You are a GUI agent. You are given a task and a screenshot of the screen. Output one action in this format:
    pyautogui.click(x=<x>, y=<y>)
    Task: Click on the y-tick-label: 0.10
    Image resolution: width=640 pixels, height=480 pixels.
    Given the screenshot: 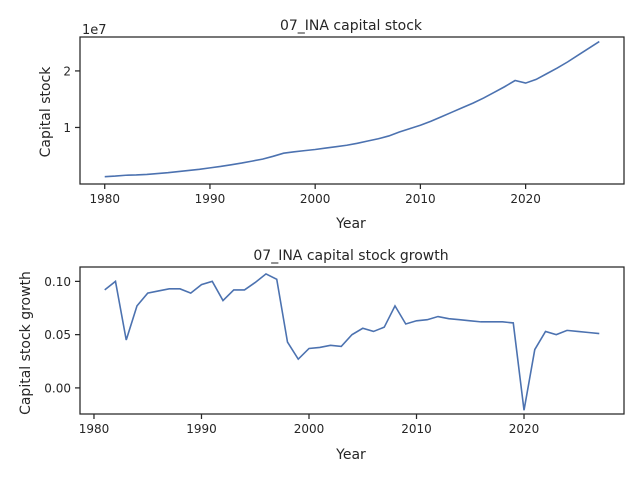 What is the action you would take?
    pyautogui.click(x=57, y=282)
    